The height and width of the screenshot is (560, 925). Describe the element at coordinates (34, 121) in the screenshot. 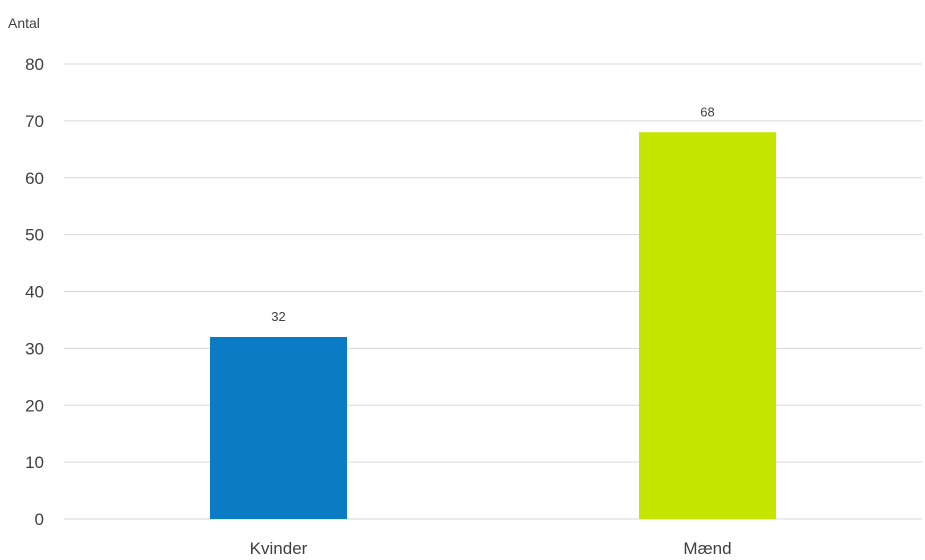

I see `y-tick-label: 70` at that location.